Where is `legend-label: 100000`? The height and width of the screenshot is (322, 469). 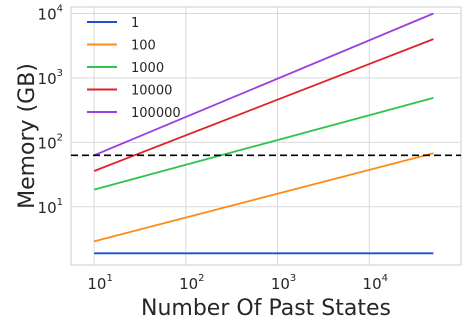 legend-label: 100000 is located at coordinates (156, 113).